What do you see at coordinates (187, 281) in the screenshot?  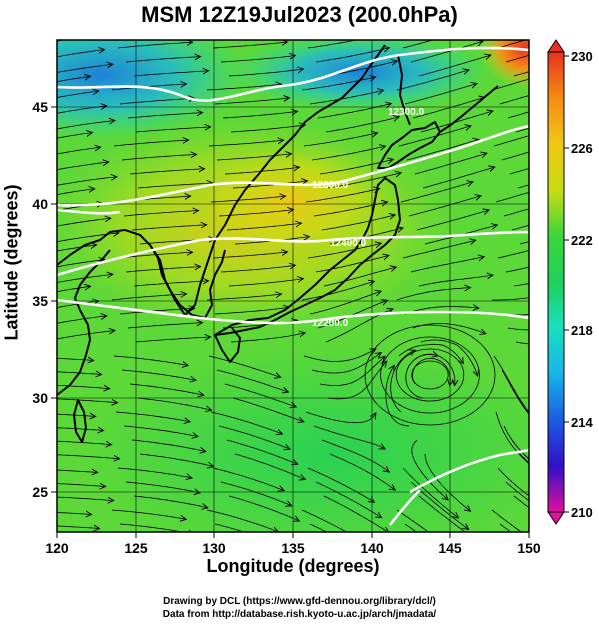 I see `coastline-korea` at bounding box center [187, 281].